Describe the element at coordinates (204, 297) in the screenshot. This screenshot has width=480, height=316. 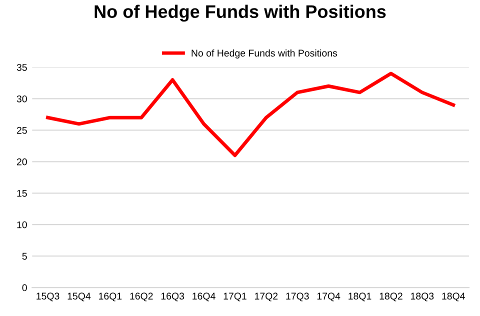
I see `x-tick-label: 16Q4` at that location.